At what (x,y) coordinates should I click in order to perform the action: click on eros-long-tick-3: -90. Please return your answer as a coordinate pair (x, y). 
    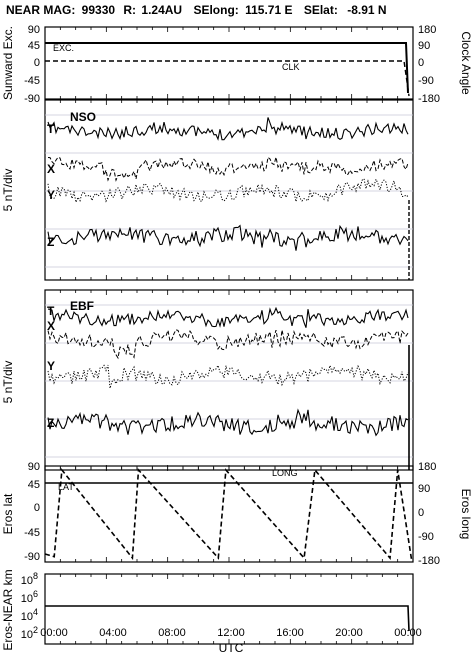
    Looking at the image, I should click on (426, 537).